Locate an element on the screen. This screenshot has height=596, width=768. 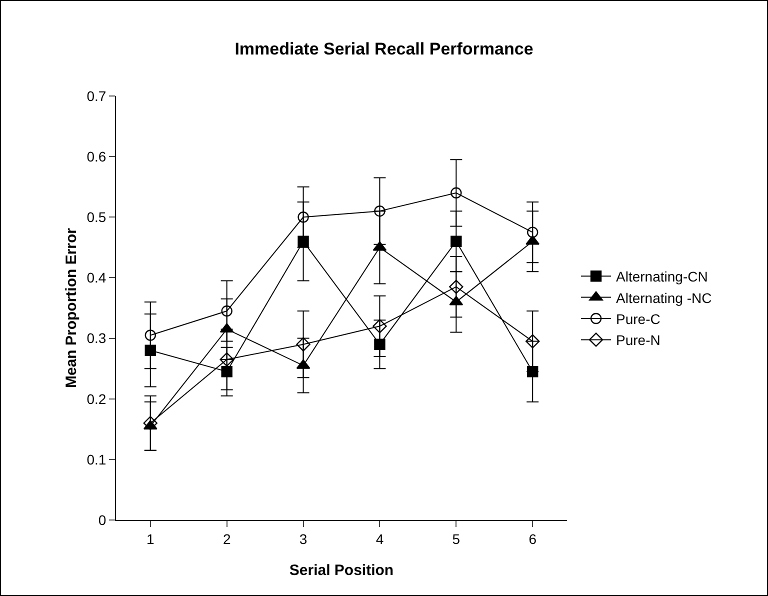
x-tick-label: 4 is located at coordinates (380, 538).